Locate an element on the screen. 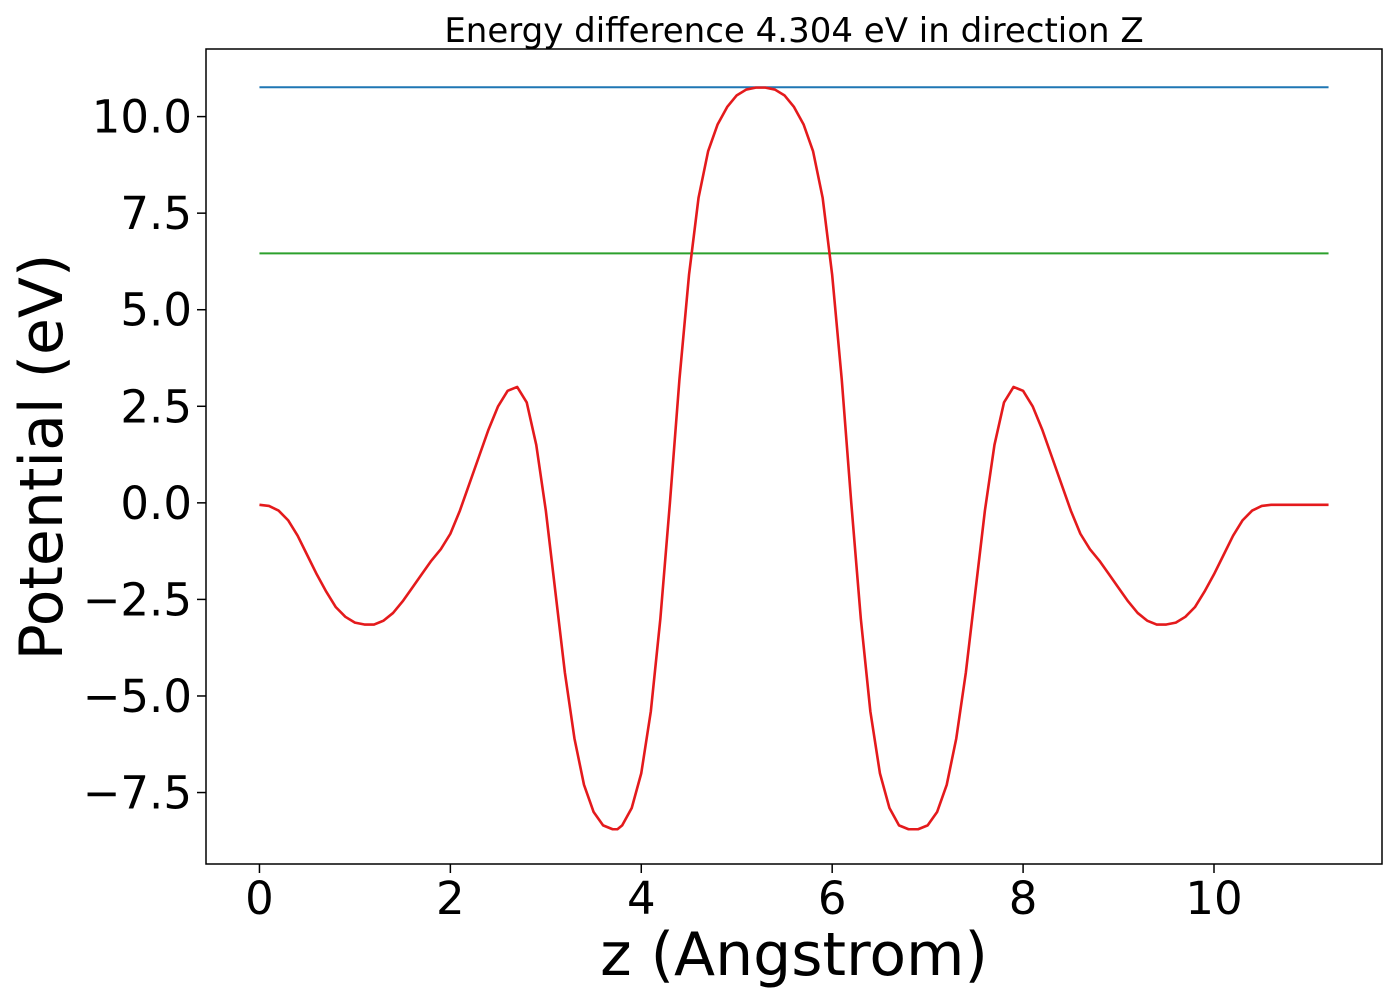 The image size is (1400, 1000). x-tick-label: 0 is located at coordinates (259, 898).